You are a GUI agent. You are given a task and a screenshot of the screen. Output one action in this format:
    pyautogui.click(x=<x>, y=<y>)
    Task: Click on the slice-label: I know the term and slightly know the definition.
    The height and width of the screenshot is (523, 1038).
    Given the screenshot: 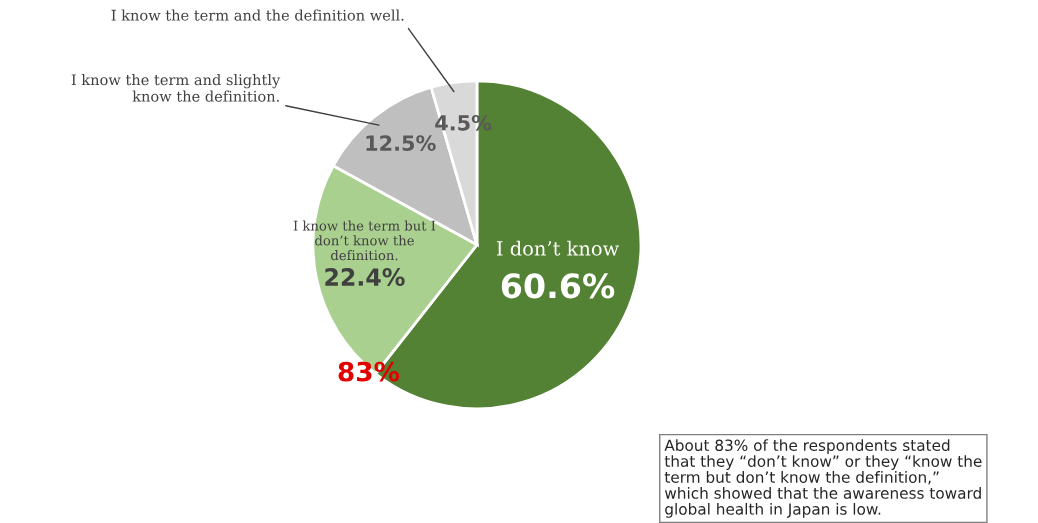 What is the action you would take?
    pyautogui.click(x=176, y=87)
    